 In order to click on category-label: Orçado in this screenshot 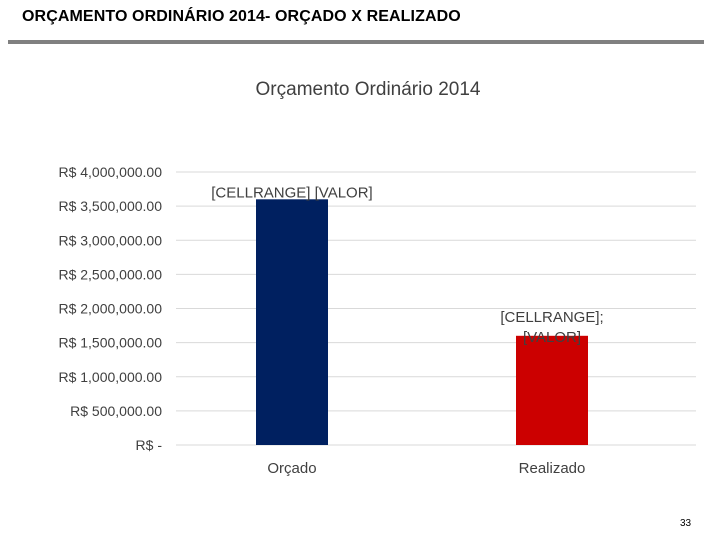, I will do `click(291, 468)`.